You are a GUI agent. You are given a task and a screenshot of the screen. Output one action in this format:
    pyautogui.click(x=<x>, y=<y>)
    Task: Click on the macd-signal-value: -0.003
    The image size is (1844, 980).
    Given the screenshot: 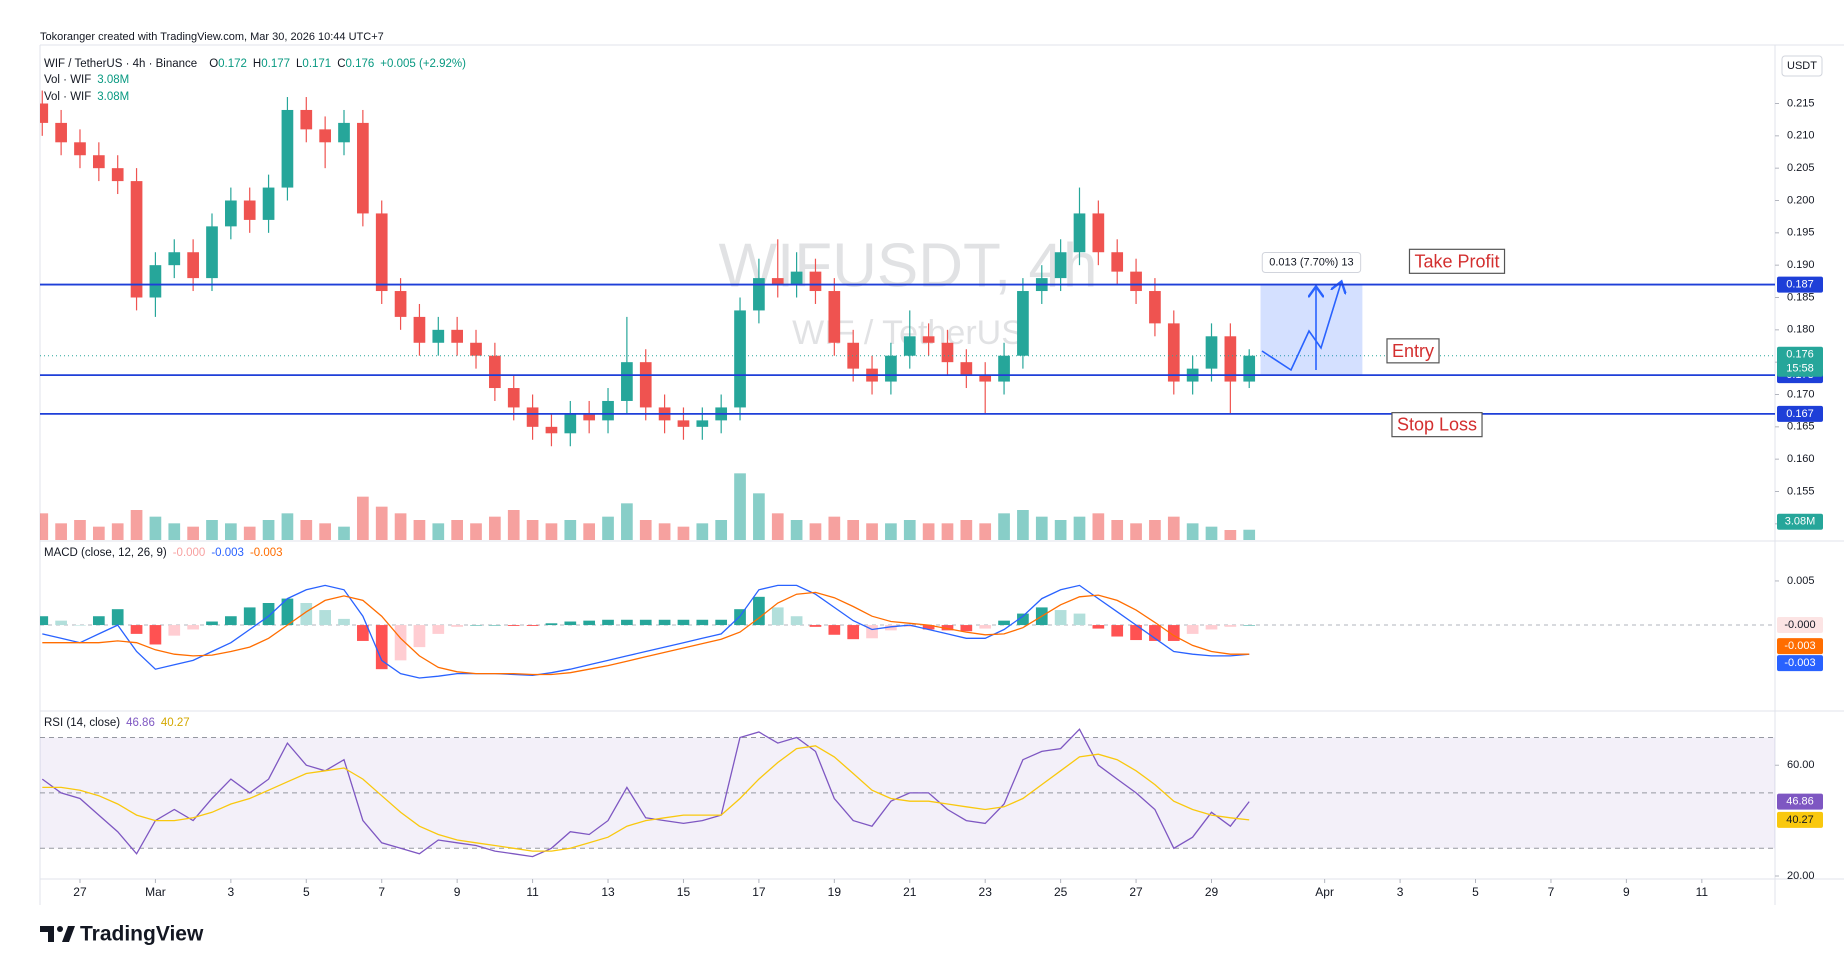 What is the action you would take?
    pyautogui.click(x=266, y=553)
    